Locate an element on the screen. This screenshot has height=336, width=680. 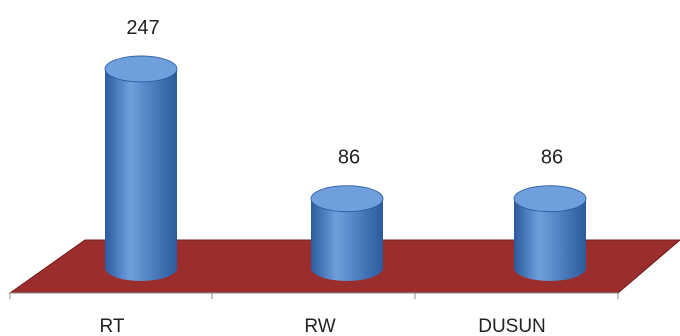
x-tick-label: DUSUN is located at coordinates (512, 326).